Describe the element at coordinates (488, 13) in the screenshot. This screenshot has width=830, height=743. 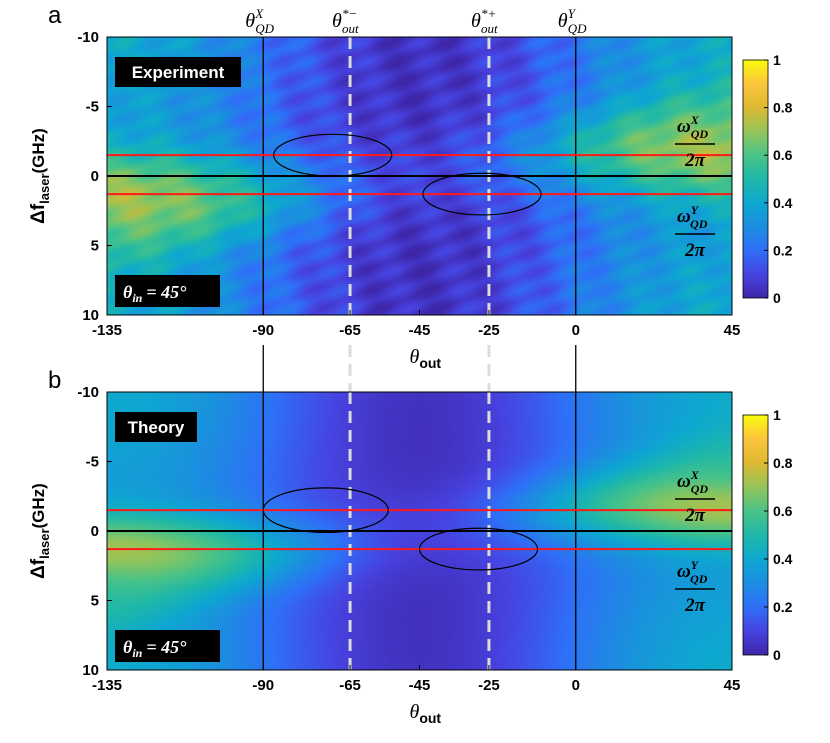
I see `line-label-sup: *+` at that location.